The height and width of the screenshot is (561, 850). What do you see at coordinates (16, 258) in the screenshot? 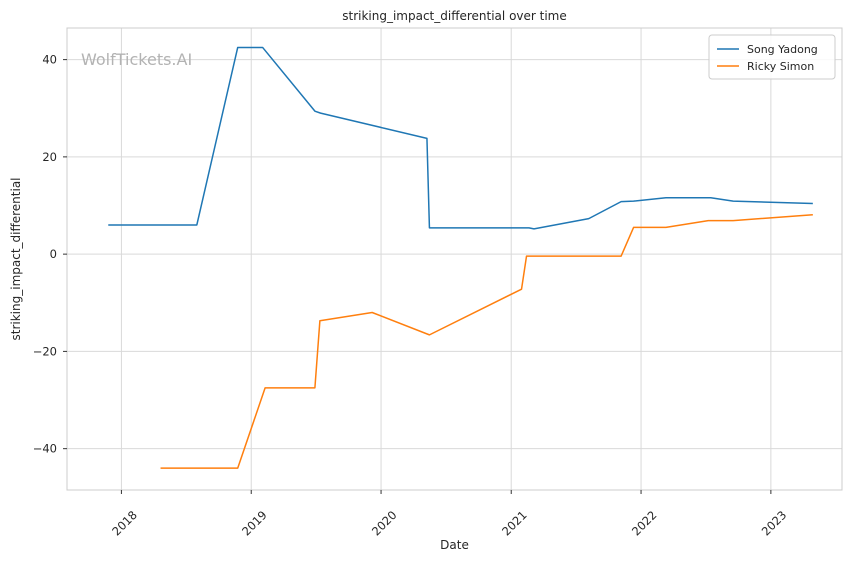
I see `y-axis-title: striking_impact_differential` at bounding box center [16, 258].